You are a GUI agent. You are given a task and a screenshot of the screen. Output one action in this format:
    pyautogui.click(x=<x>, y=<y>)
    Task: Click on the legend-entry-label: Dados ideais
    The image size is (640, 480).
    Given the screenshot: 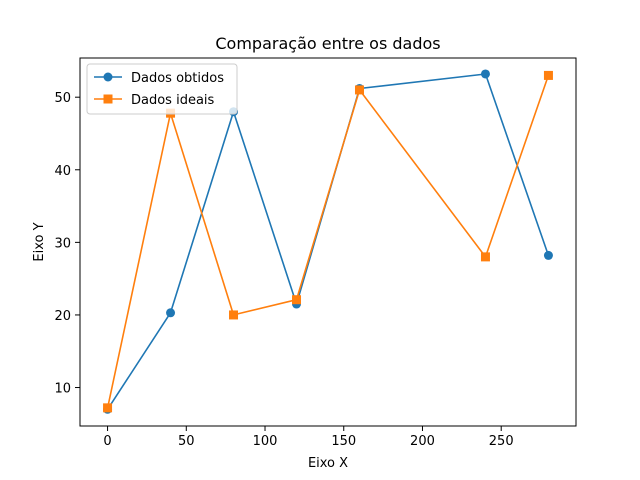 What is the action you would take?
    pyautogui.click(x=173, y=100)
    